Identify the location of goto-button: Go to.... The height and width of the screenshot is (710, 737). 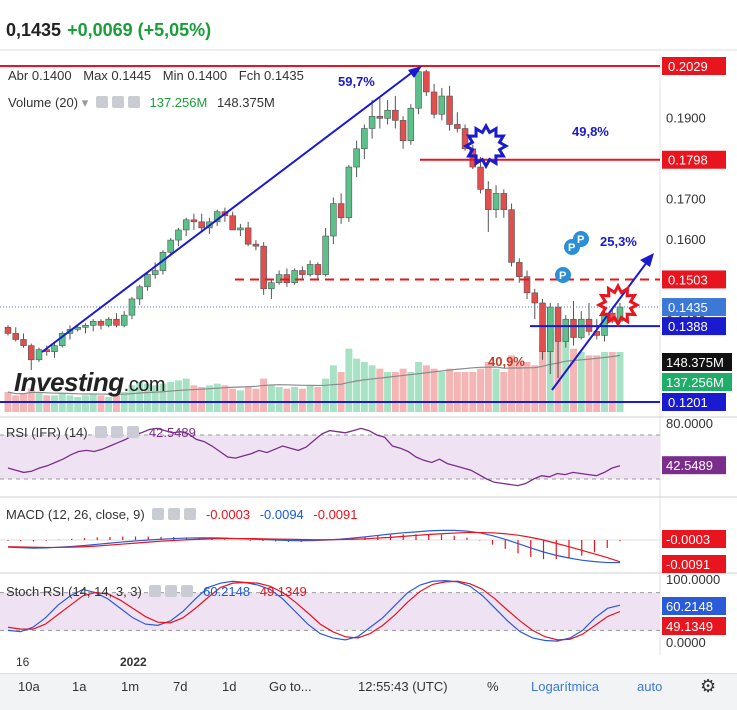
(290, 686).